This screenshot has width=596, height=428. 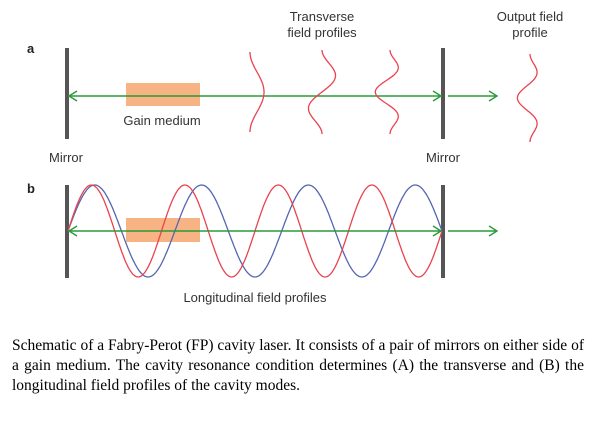 I want to click on gain-medium-label: Gain medium, so click(x=161, y=120).